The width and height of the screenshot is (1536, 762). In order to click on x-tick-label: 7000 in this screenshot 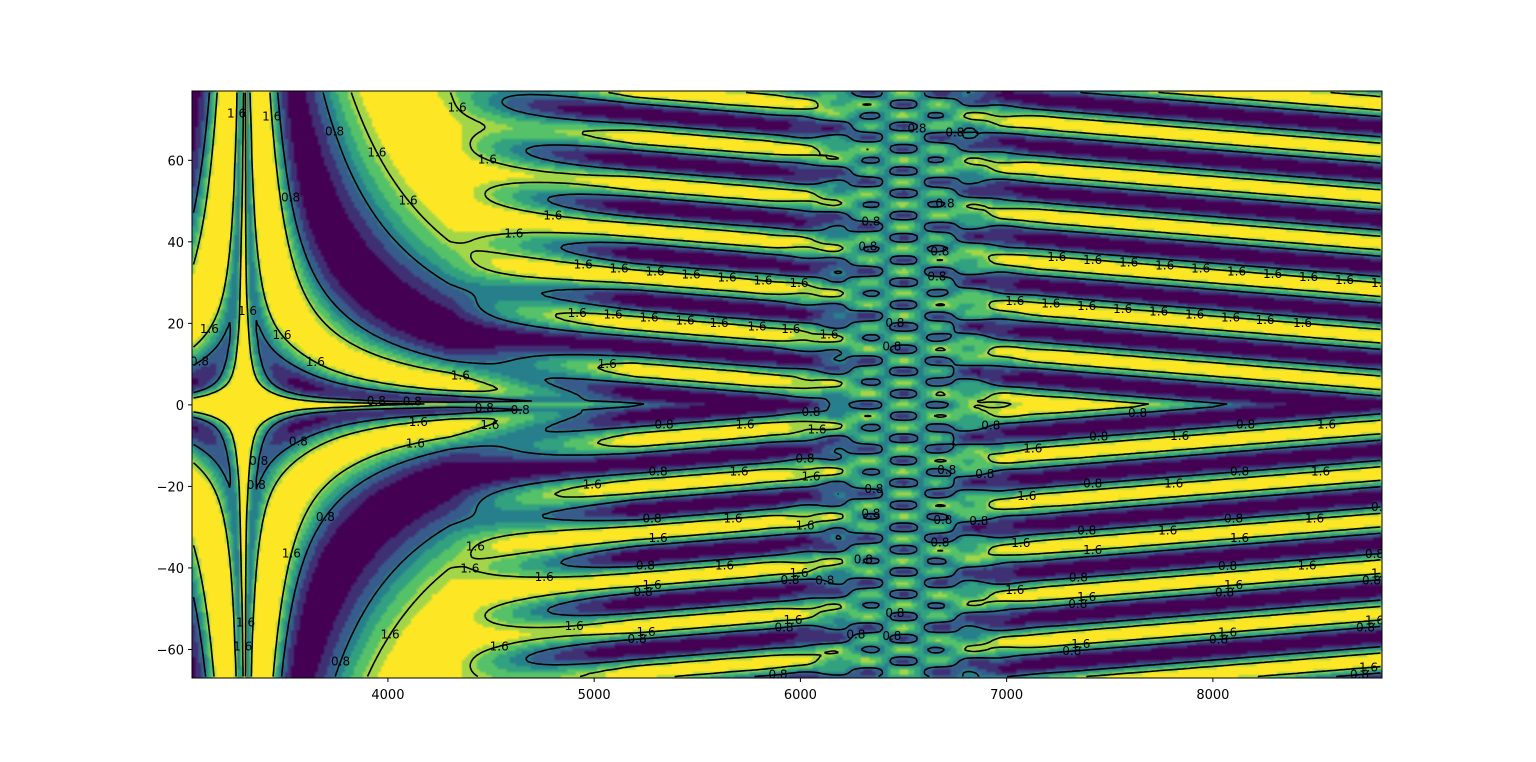, I will do `click(1006, 695)`.